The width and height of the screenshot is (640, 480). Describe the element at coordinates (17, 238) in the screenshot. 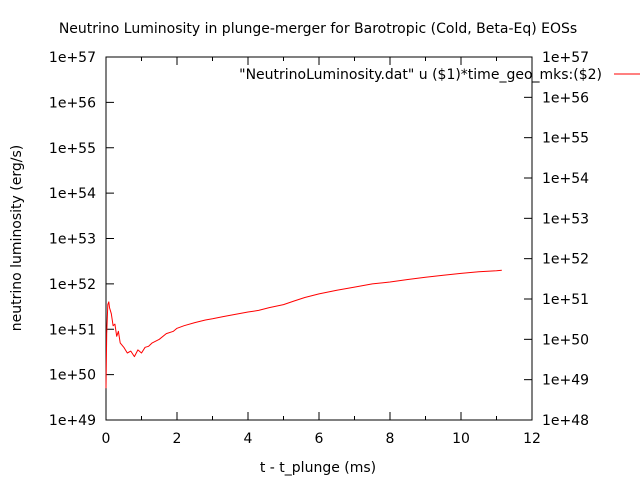

I see `y-axis-label: neutrino luminosity (erg/s)` at that location.